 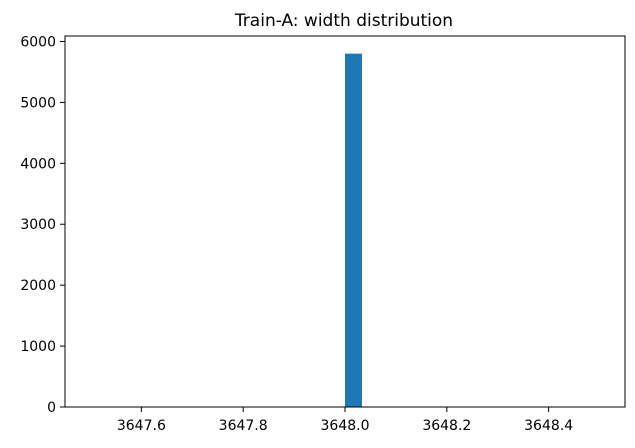 What do you see at coordinates (446, 426) in the screenshot?
I see `x-tick-label: 3648.2` at bounding box center [446, 426].